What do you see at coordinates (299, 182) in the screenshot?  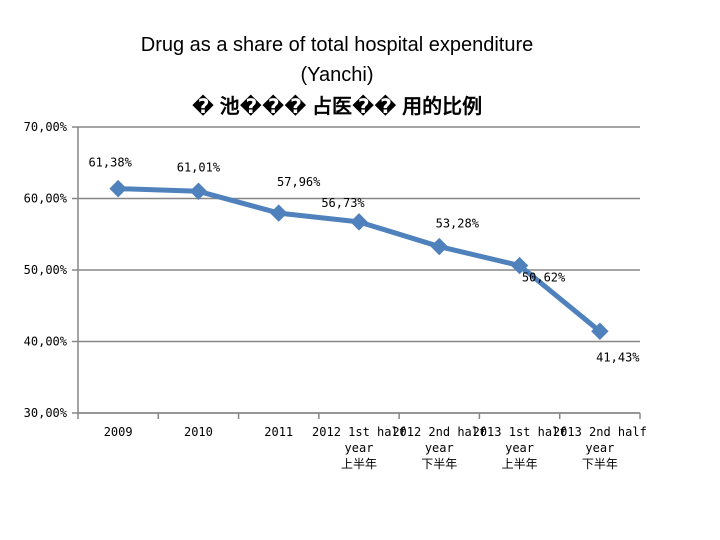 I see `data-label: 57,96%` at bounding box center [299, 182].